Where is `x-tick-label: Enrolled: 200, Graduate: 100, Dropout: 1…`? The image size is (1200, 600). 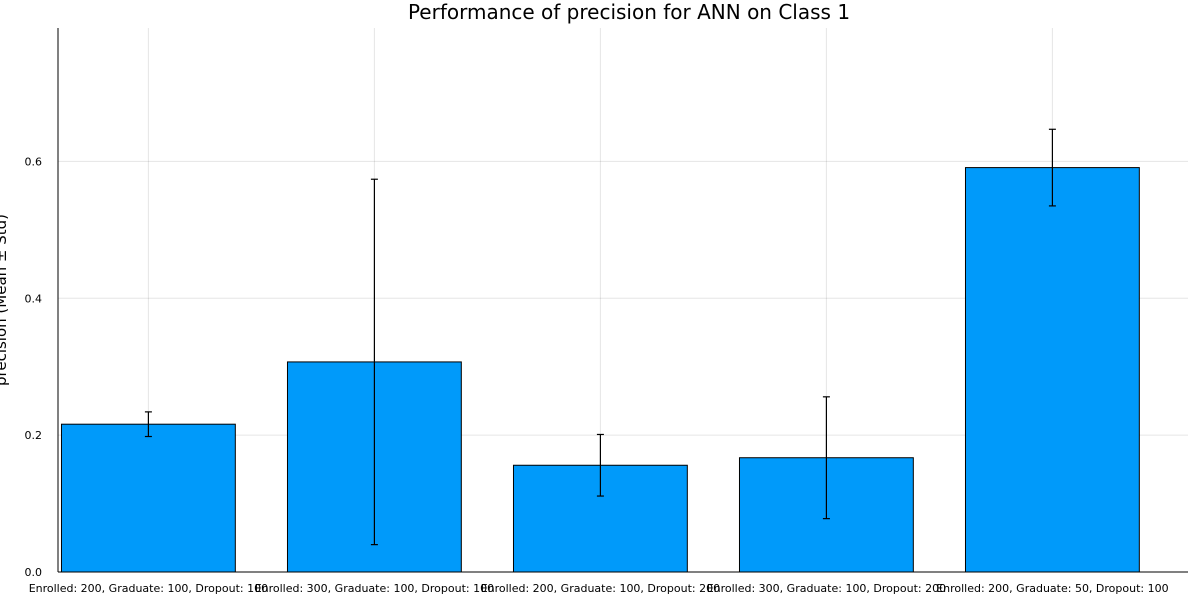
x-tick-label: Enrolled: 200, Graduate: 100, Dropout: 1… is located at coordinates (148, 588).